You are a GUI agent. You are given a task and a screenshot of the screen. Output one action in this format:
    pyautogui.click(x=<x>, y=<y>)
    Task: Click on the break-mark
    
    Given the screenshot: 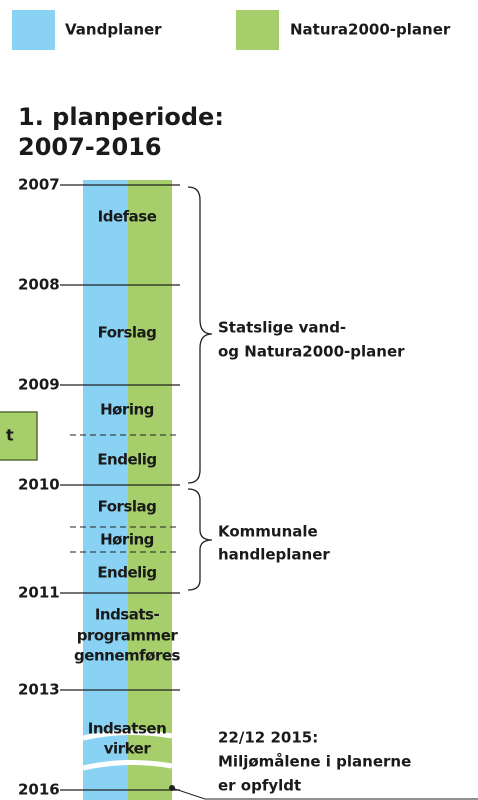 What is the action you would take?
    pyautogui.click(x=127, y=750)
    